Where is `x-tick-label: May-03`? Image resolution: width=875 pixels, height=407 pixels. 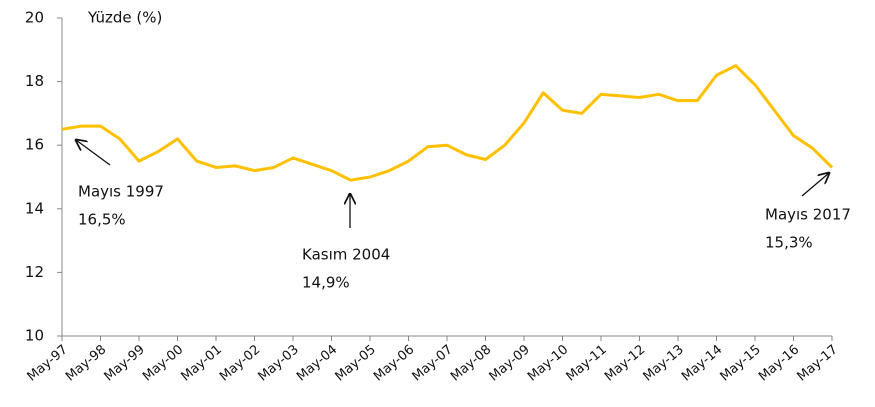
x-tick-label: May-03 is located at coordinates (278, 363).